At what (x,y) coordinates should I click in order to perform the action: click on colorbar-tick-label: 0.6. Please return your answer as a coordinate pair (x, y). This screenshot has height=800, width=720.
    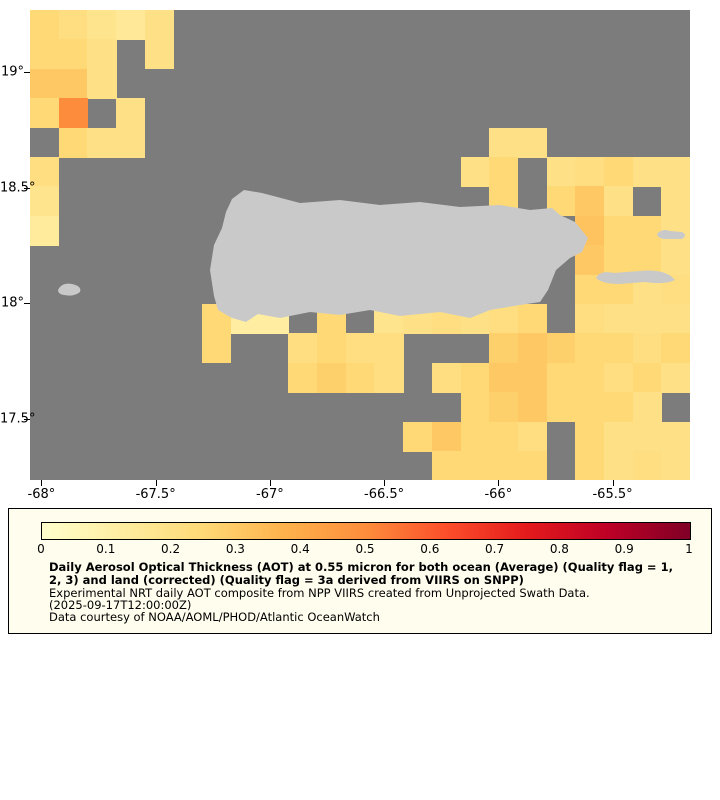
    Looking at the image, I should click on (430, 549).